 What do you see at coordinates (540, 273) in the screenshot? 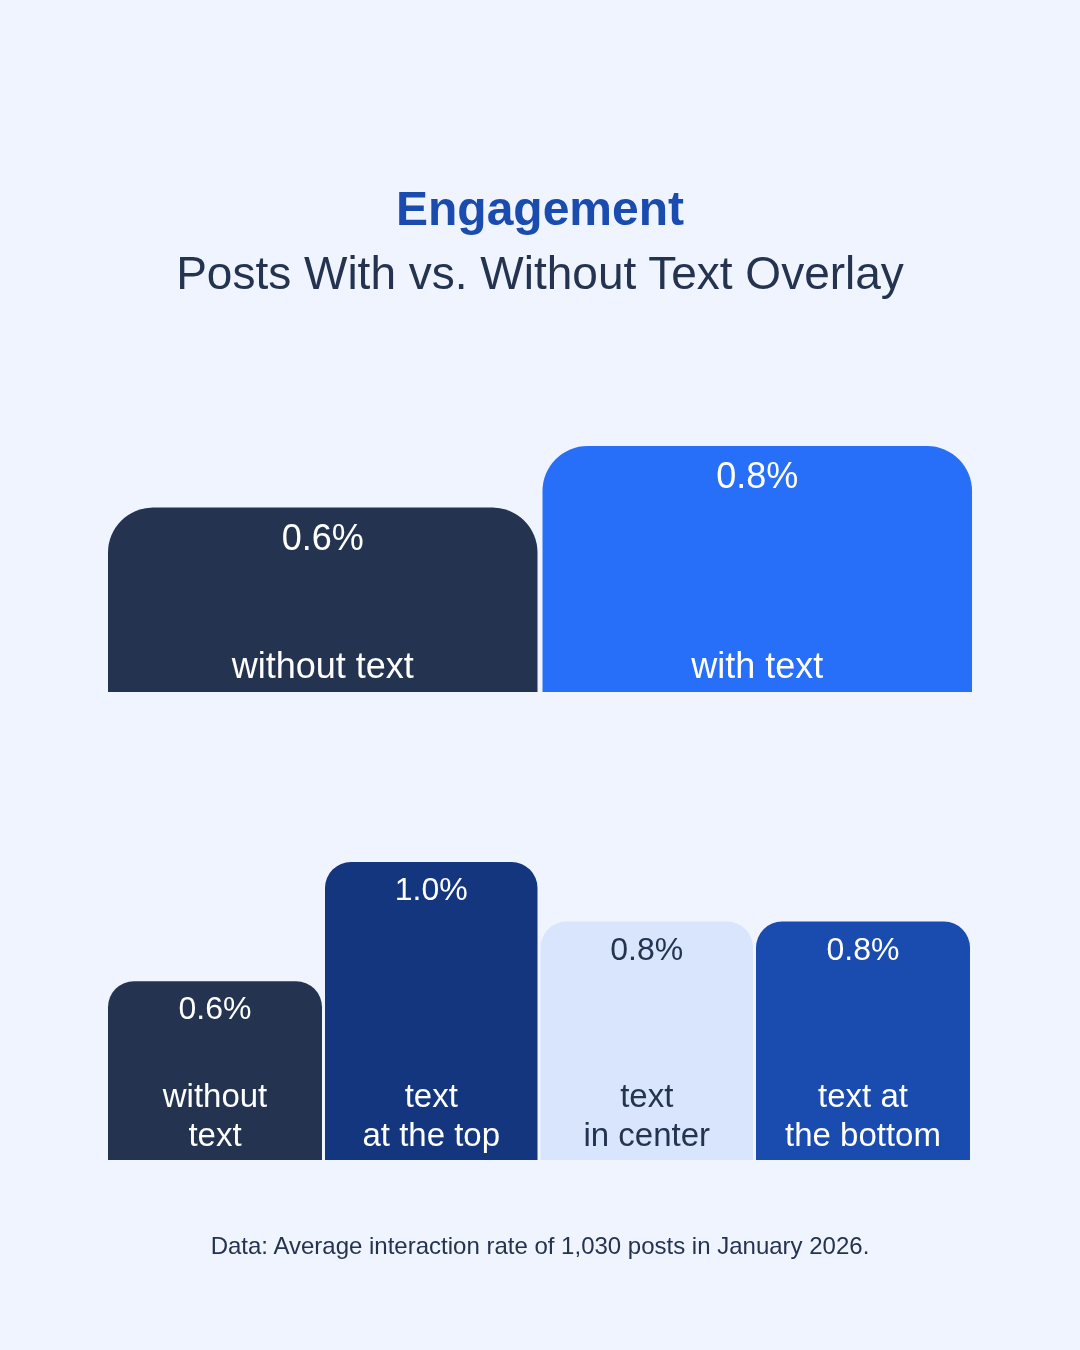
I see `chart-subtitle: Posts With vs. Without Text Overlay` at bounding box center [540, 273].